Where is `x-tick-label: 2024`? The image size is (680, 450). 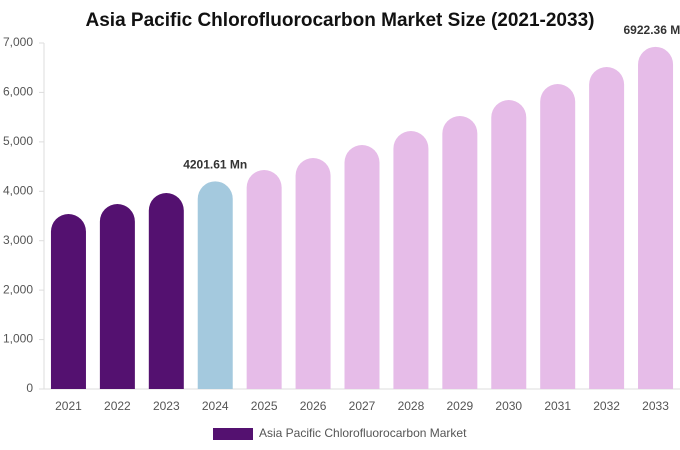 x-tick-label: 2024 is located at coordinates (215, 406).